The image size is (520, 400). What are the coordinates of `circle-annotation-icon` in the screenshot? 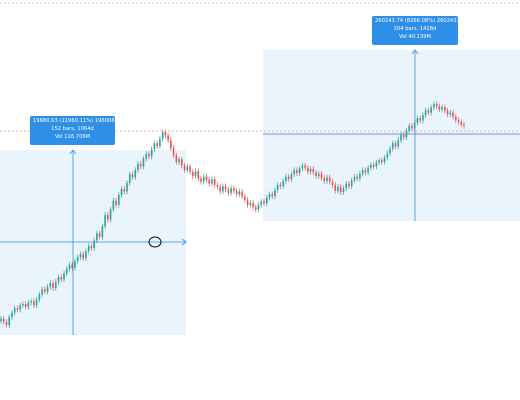 It's located at (155, 242).